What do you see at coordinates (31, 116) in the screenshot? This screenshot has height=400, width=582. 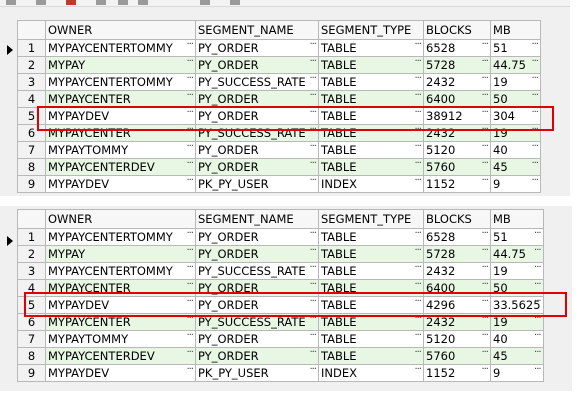 I see `row-number-cell: 5` at bounding box center [31, 116].